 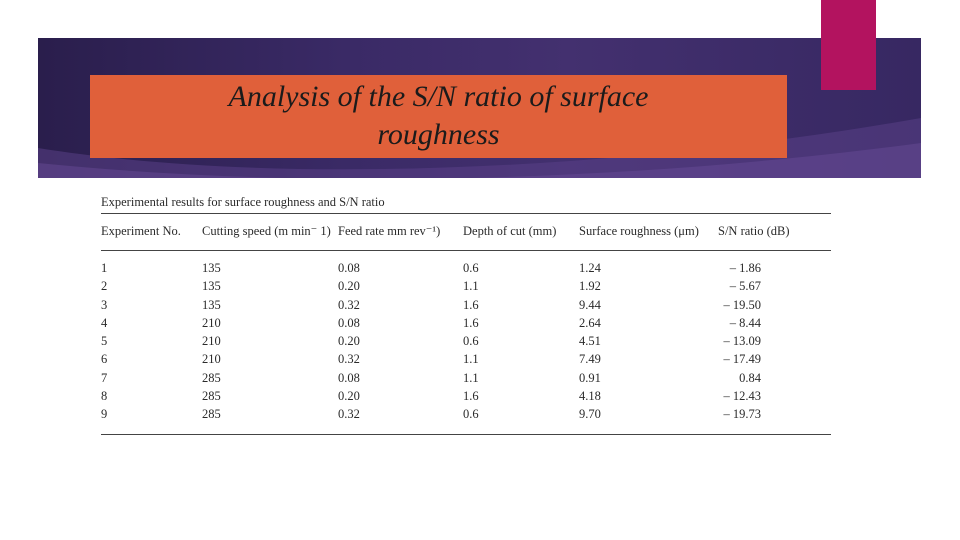 I want to click on table-top-rule, so click(x=466, y=213).